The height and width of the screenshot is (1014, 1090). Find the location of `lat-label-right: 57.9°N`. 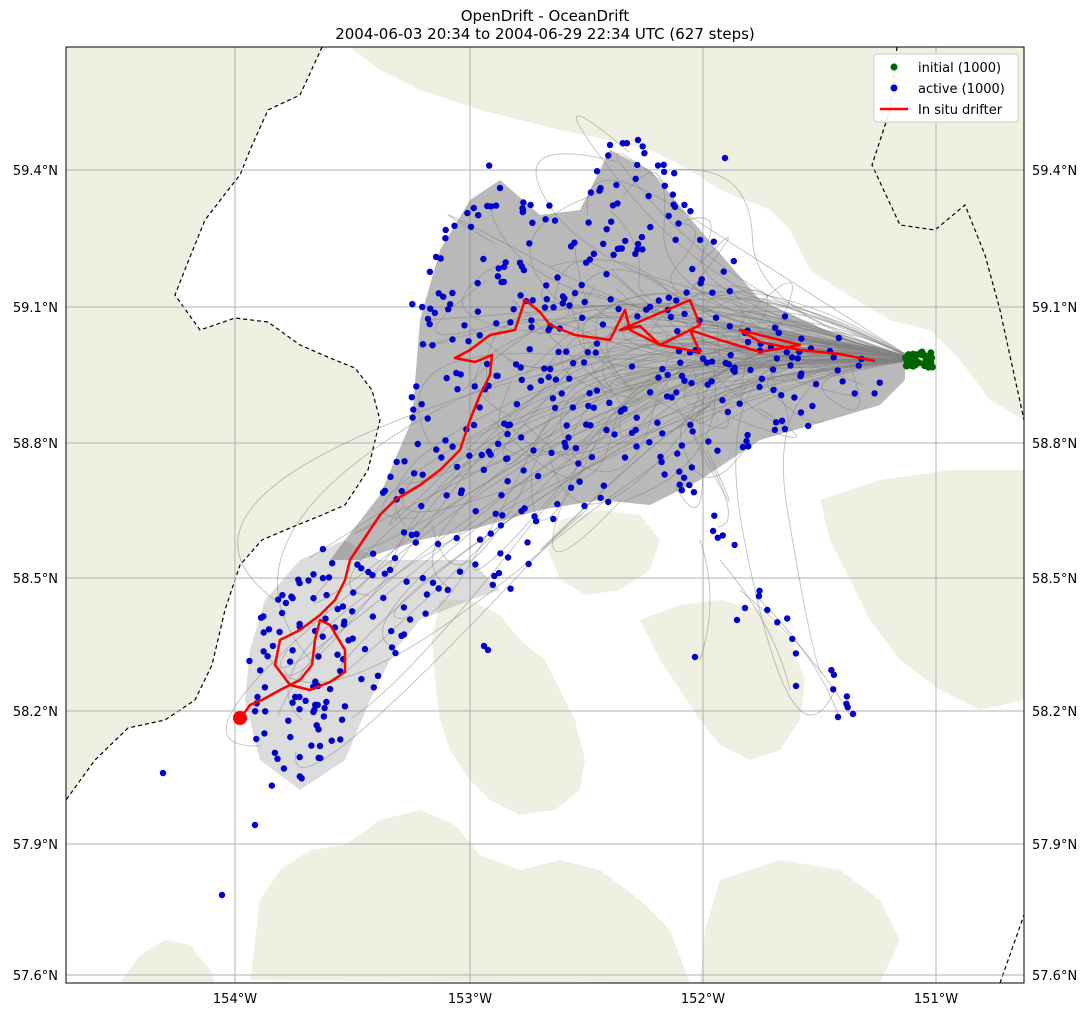

lat-label-right: 57.9°N is located at coordinates (1054, 845).